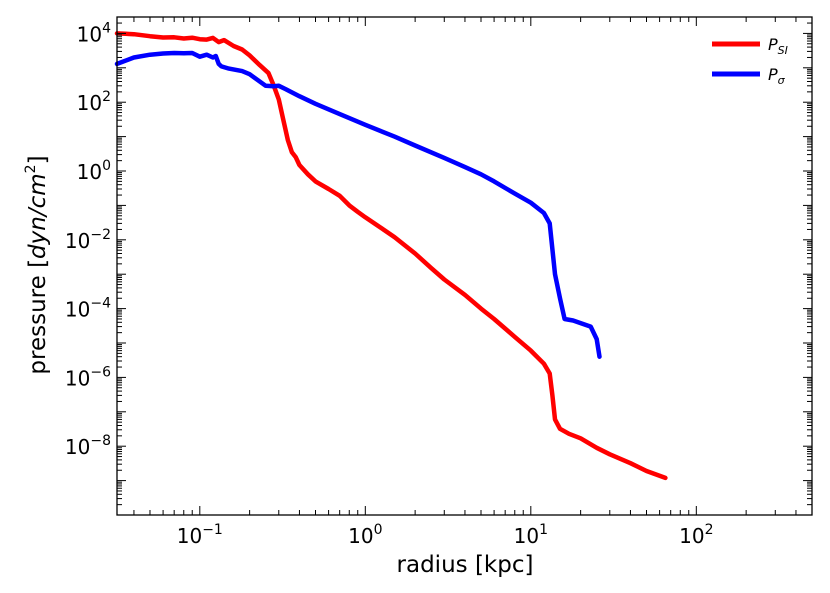 This screenshot has width=830, height=593. Describe the element at coordinates (777, 76) in the screenshot. I see `legend-label-psigma: Pσ` at that location.